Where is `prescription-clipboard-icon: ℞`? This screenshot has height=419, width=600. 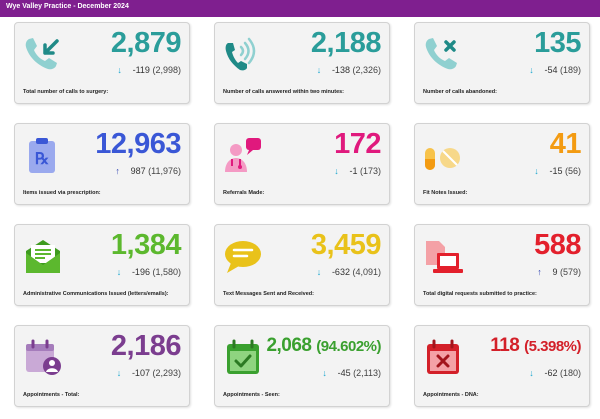
prescription-clipboard-icon: ℞ is located at coordinates (43, 155).